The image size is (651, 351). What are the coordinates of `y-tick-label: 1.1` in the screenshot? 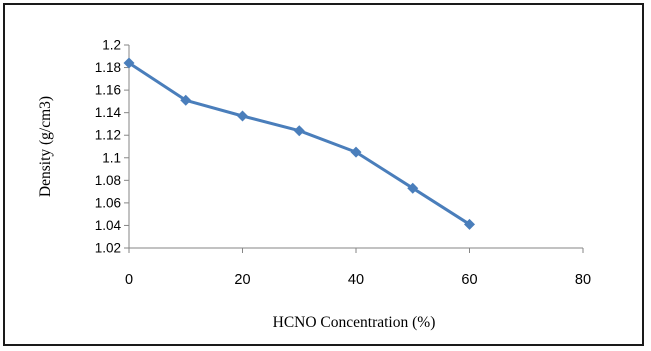 It's located at (111, 157).